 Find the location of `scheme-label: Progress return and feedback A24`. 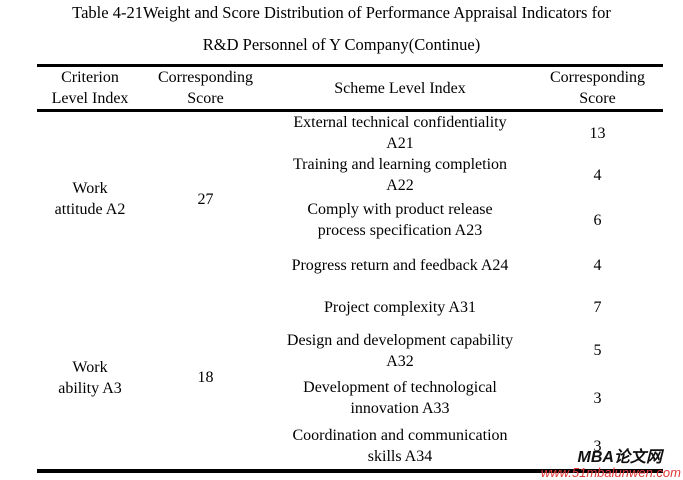

scheme-label: Progress return and feedback A24 is located at coordinates (400, 265).